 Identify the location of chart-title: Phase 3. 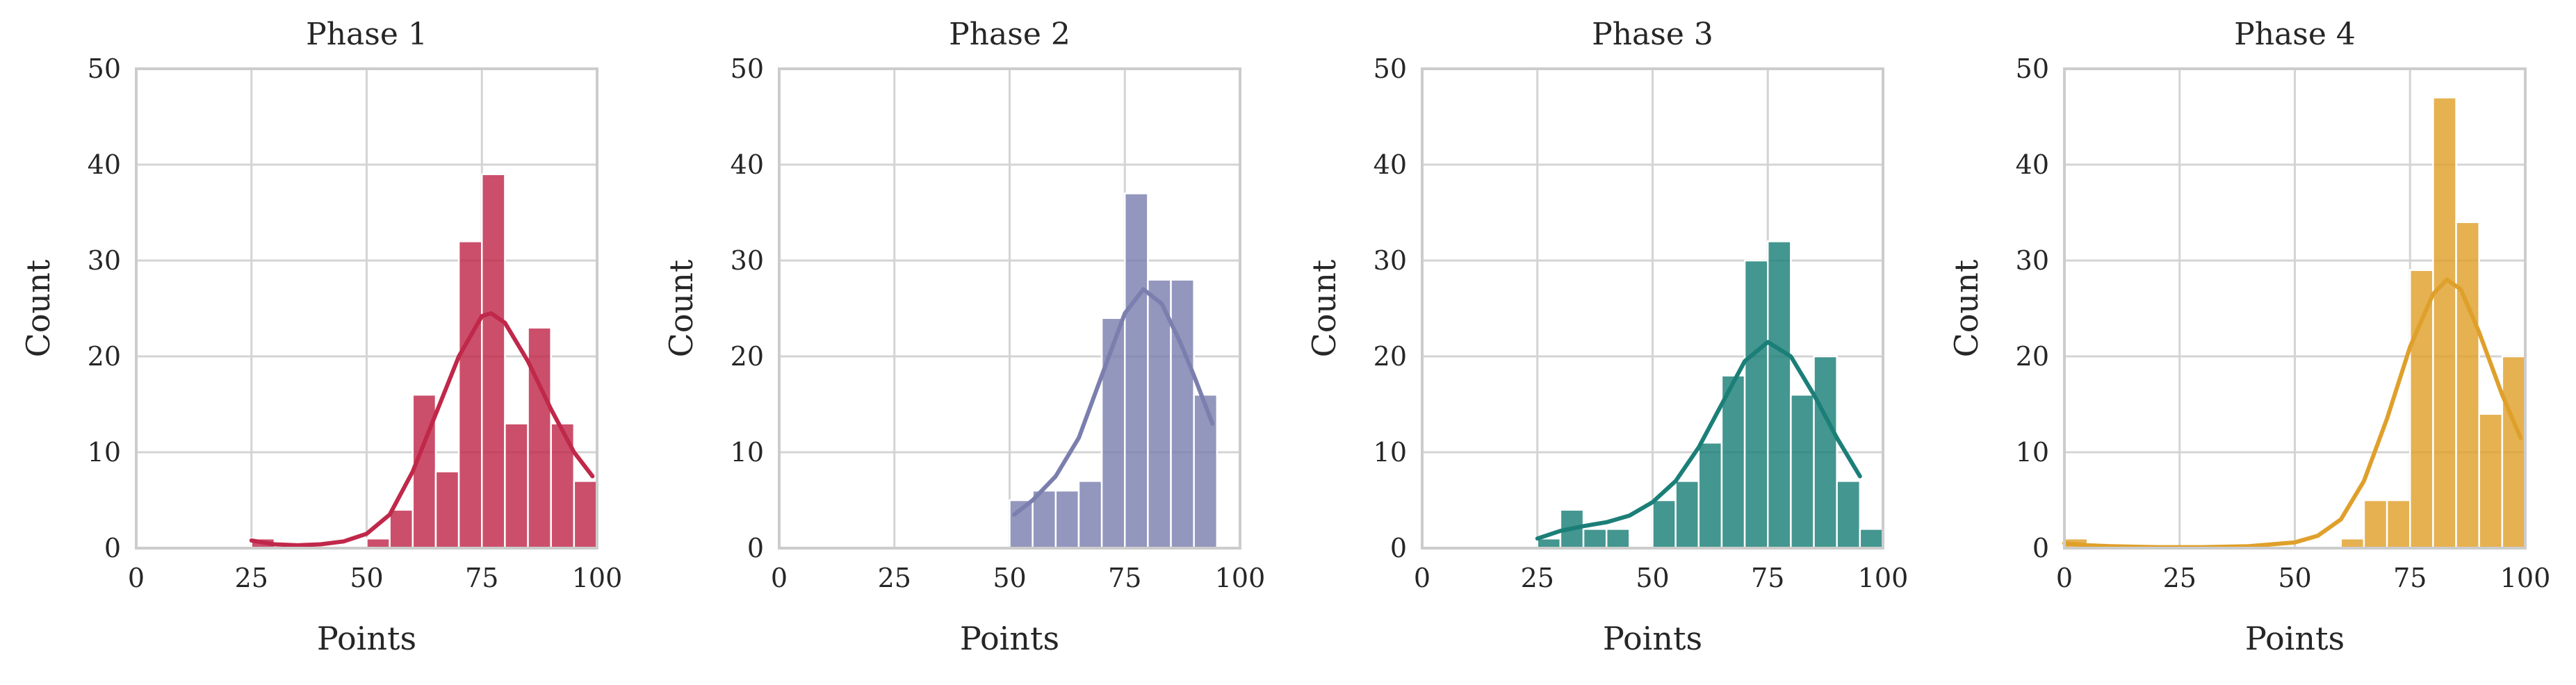
(1652, 34).